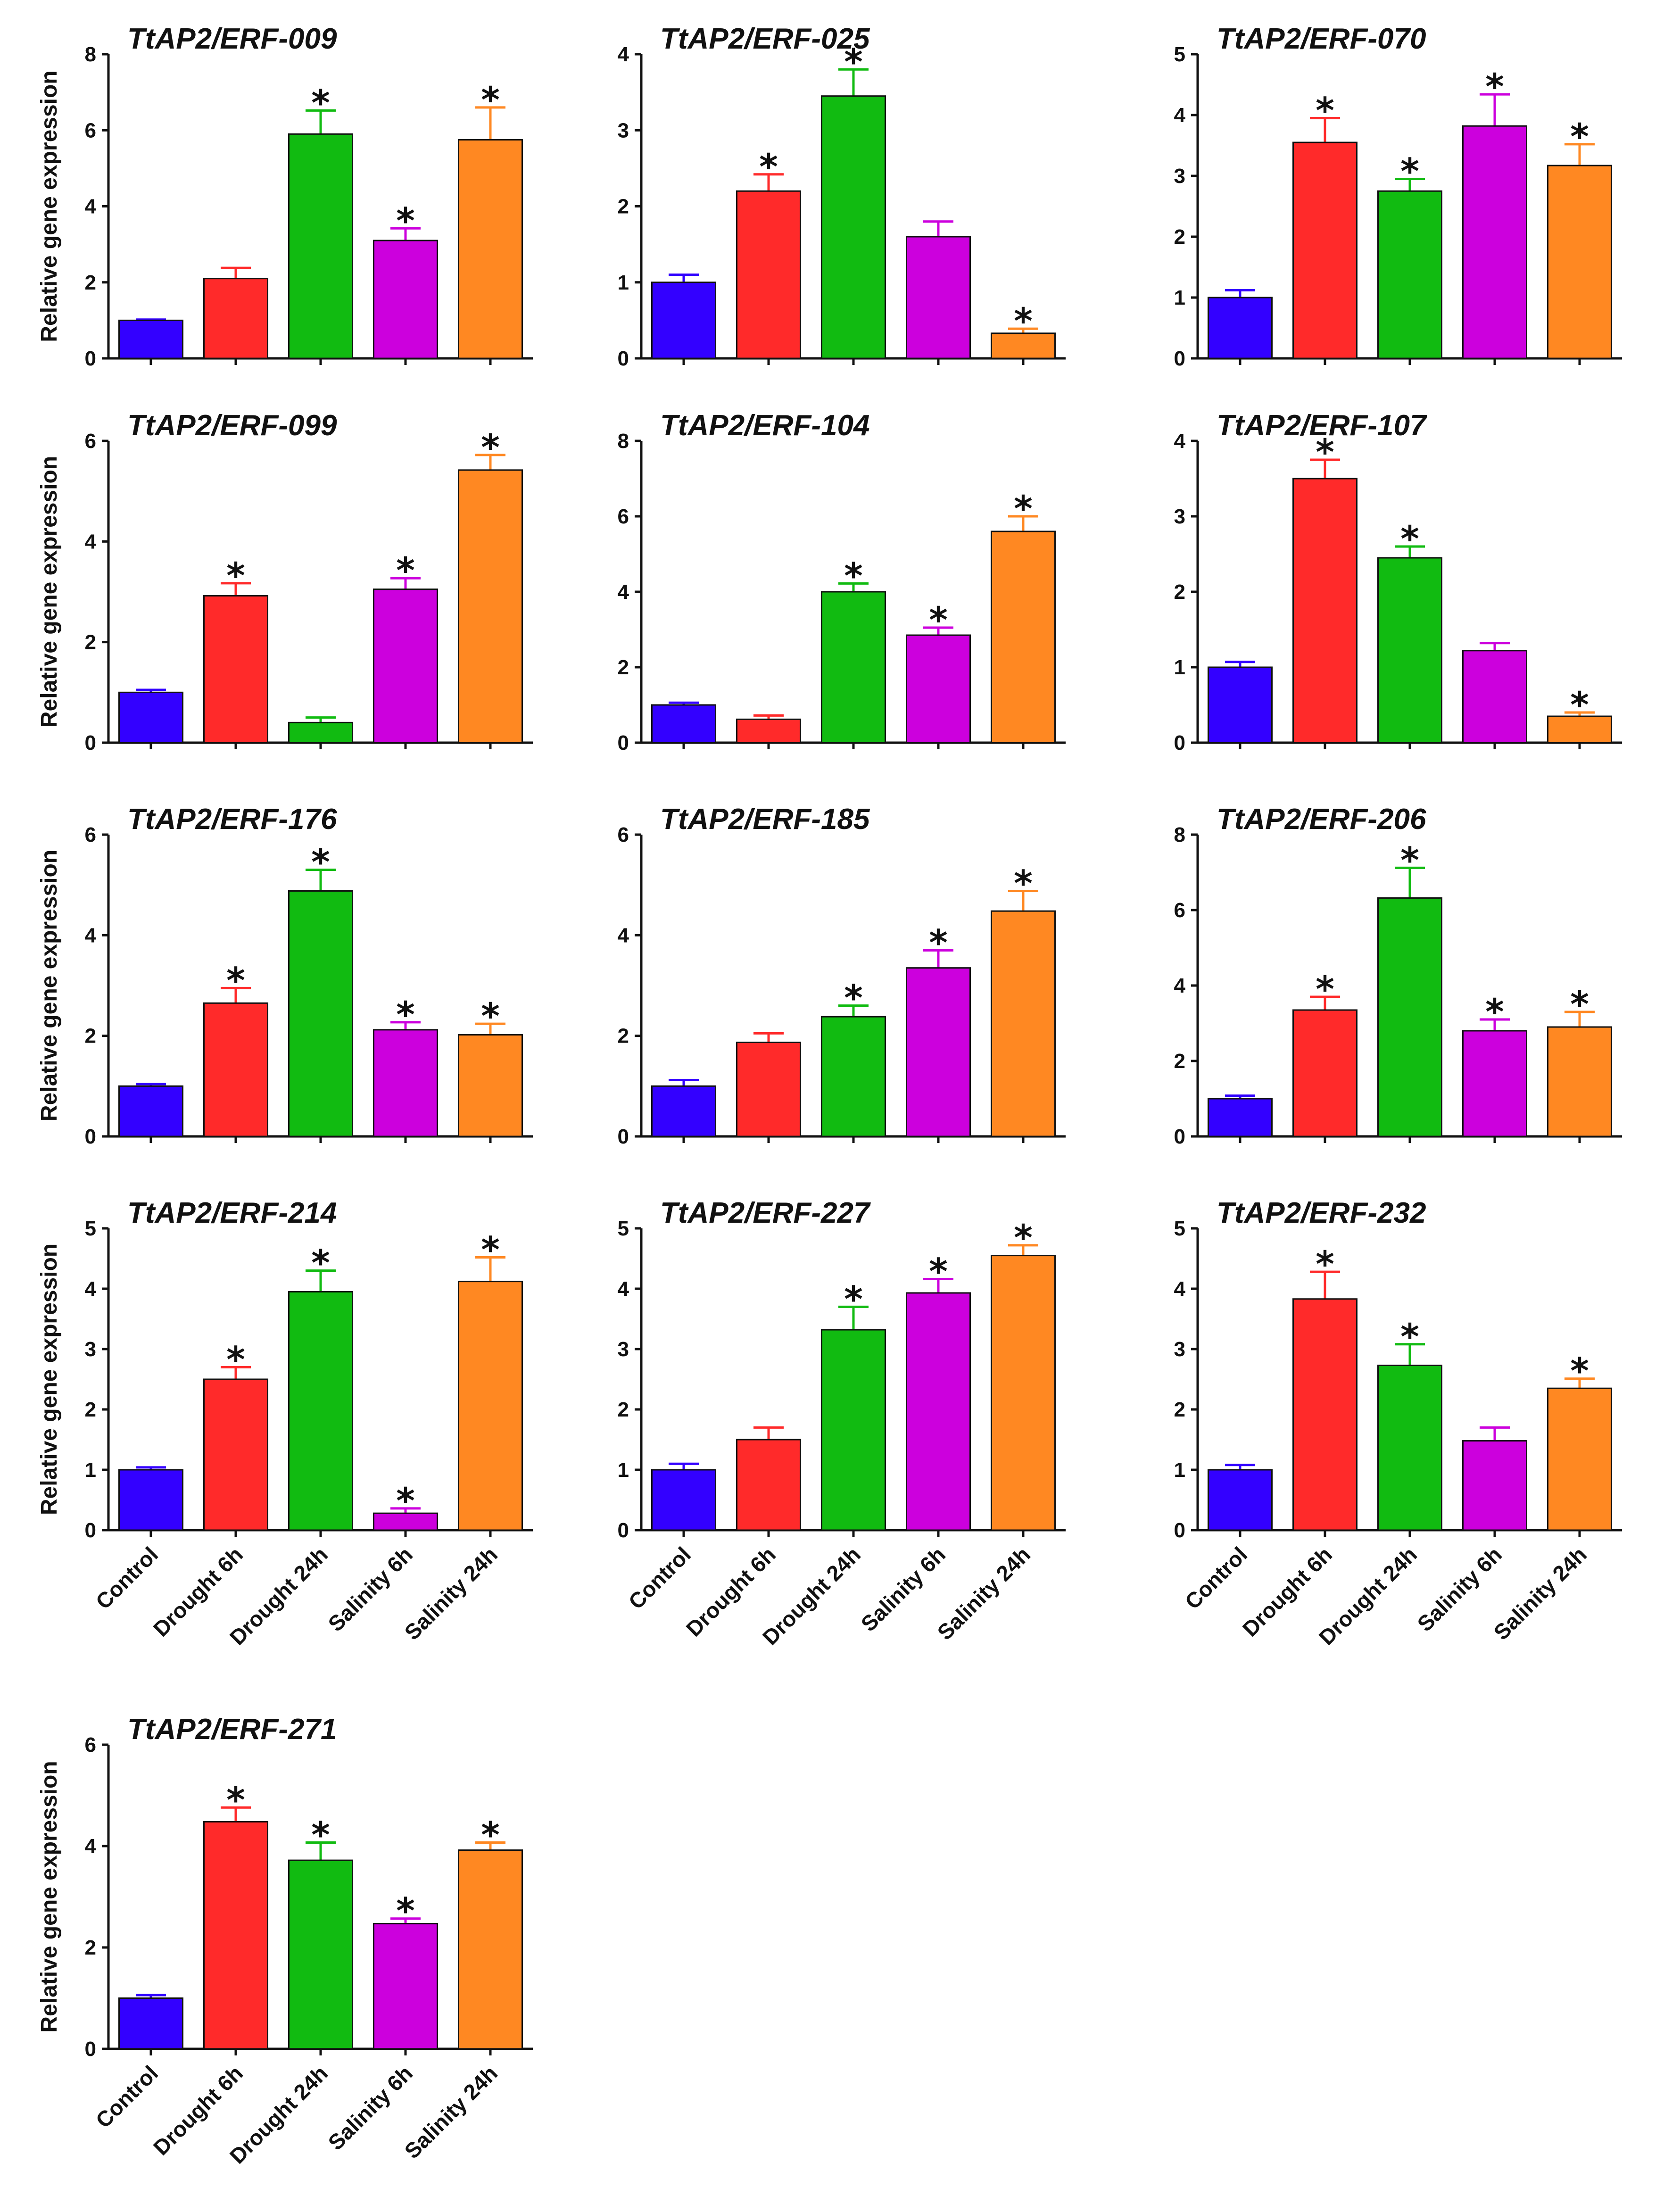 This screenshot has height=2212, width=1672. Describe the element at coordinates (232, 425) in the screenshot. I see `chart-title: TtAP2/ERF-099` at that location.